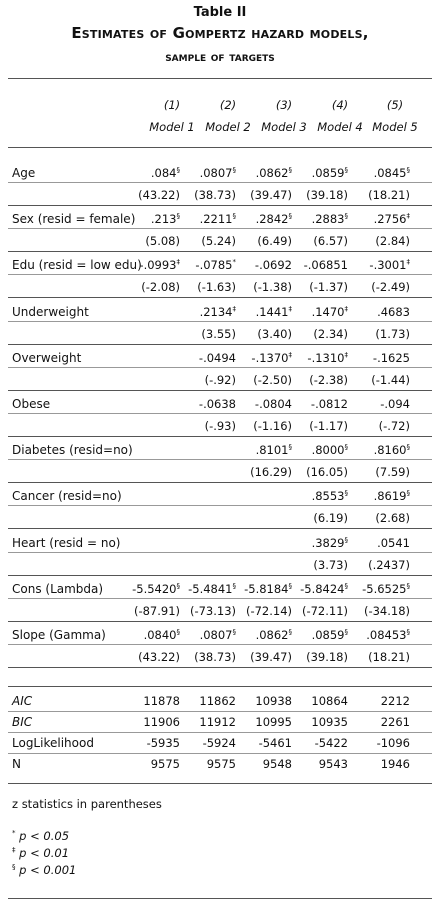  What do you see at coordinates (273, 311) in the screenshot?
I see `coef-cell: .1441‡` at bounding box center [273, 311].